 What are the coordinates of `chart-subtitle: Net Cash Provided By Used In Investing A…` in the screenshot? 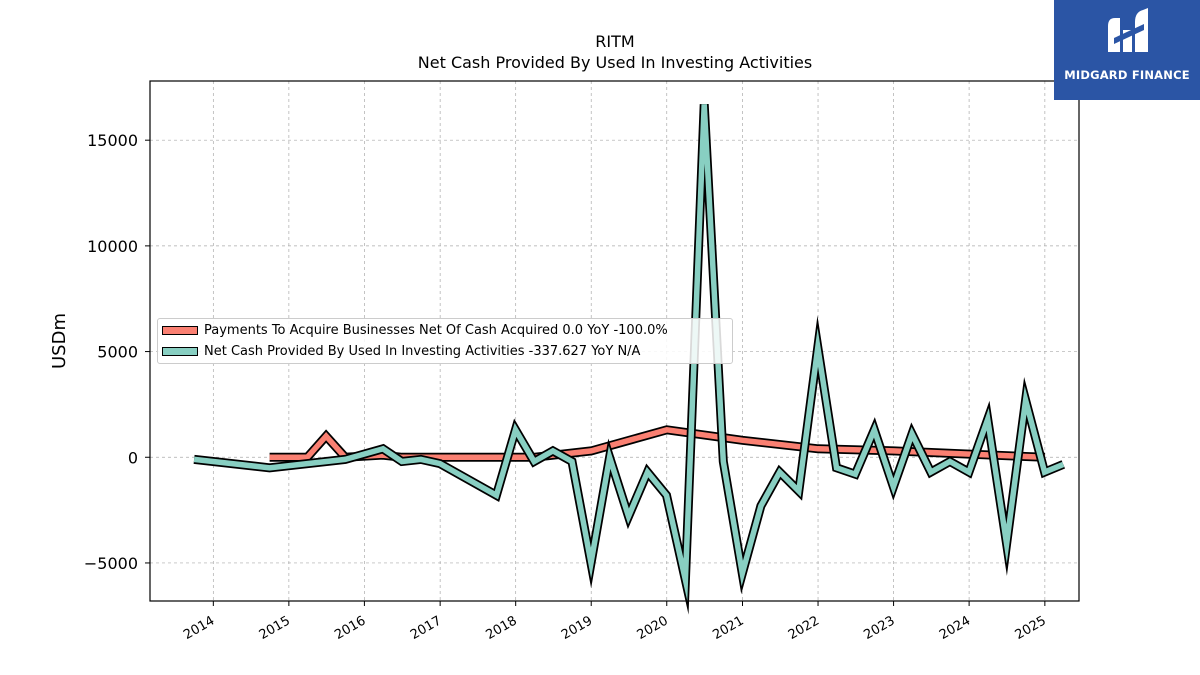 It's located at (615, 62).